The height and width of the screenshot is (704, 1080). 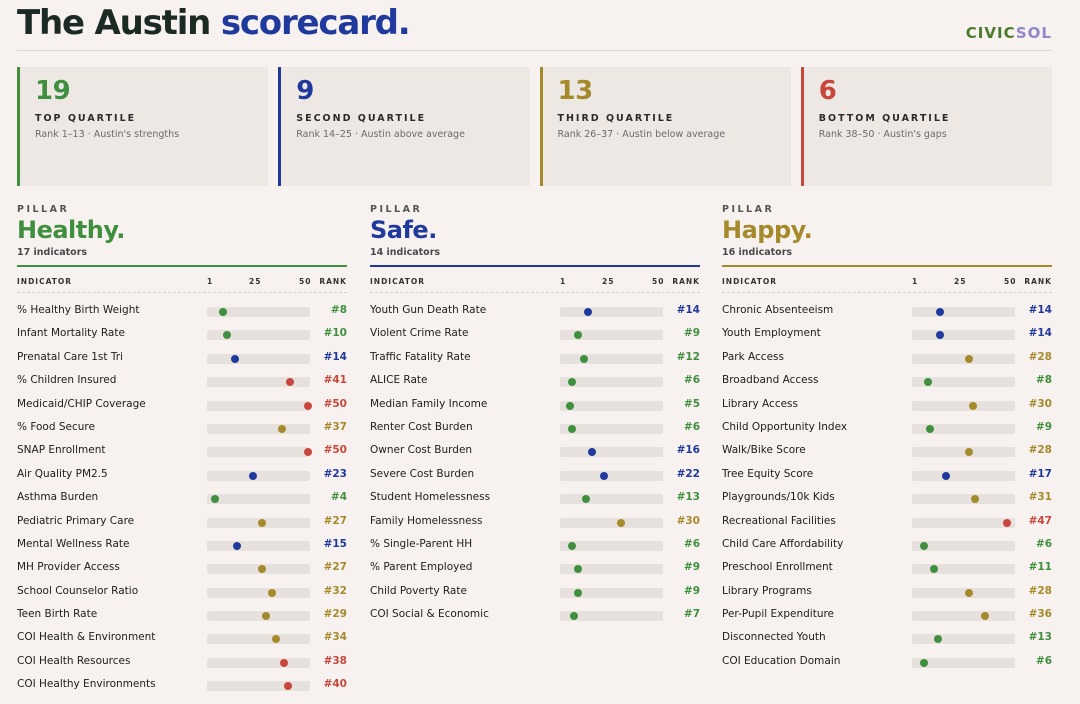 I want to click on rank-value: #8, so click(x=338, y=310).